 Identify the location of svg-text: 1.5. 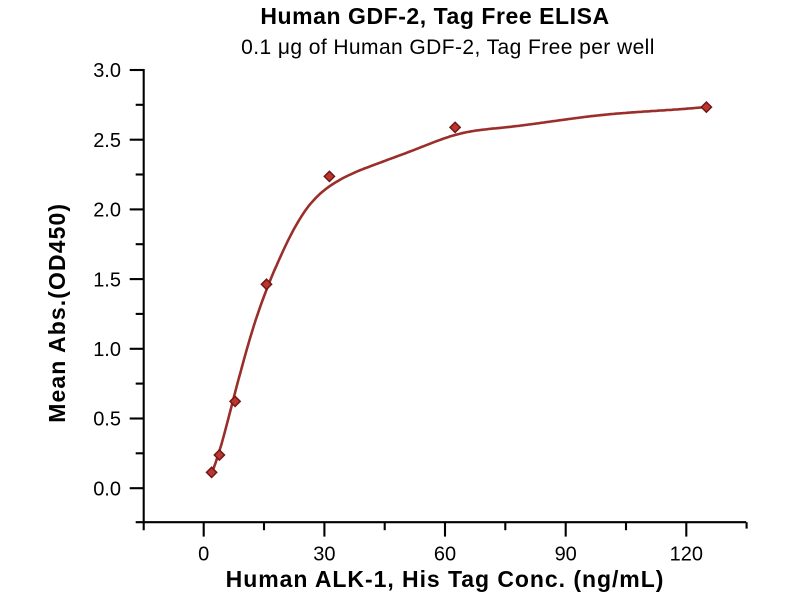
(107, 280).